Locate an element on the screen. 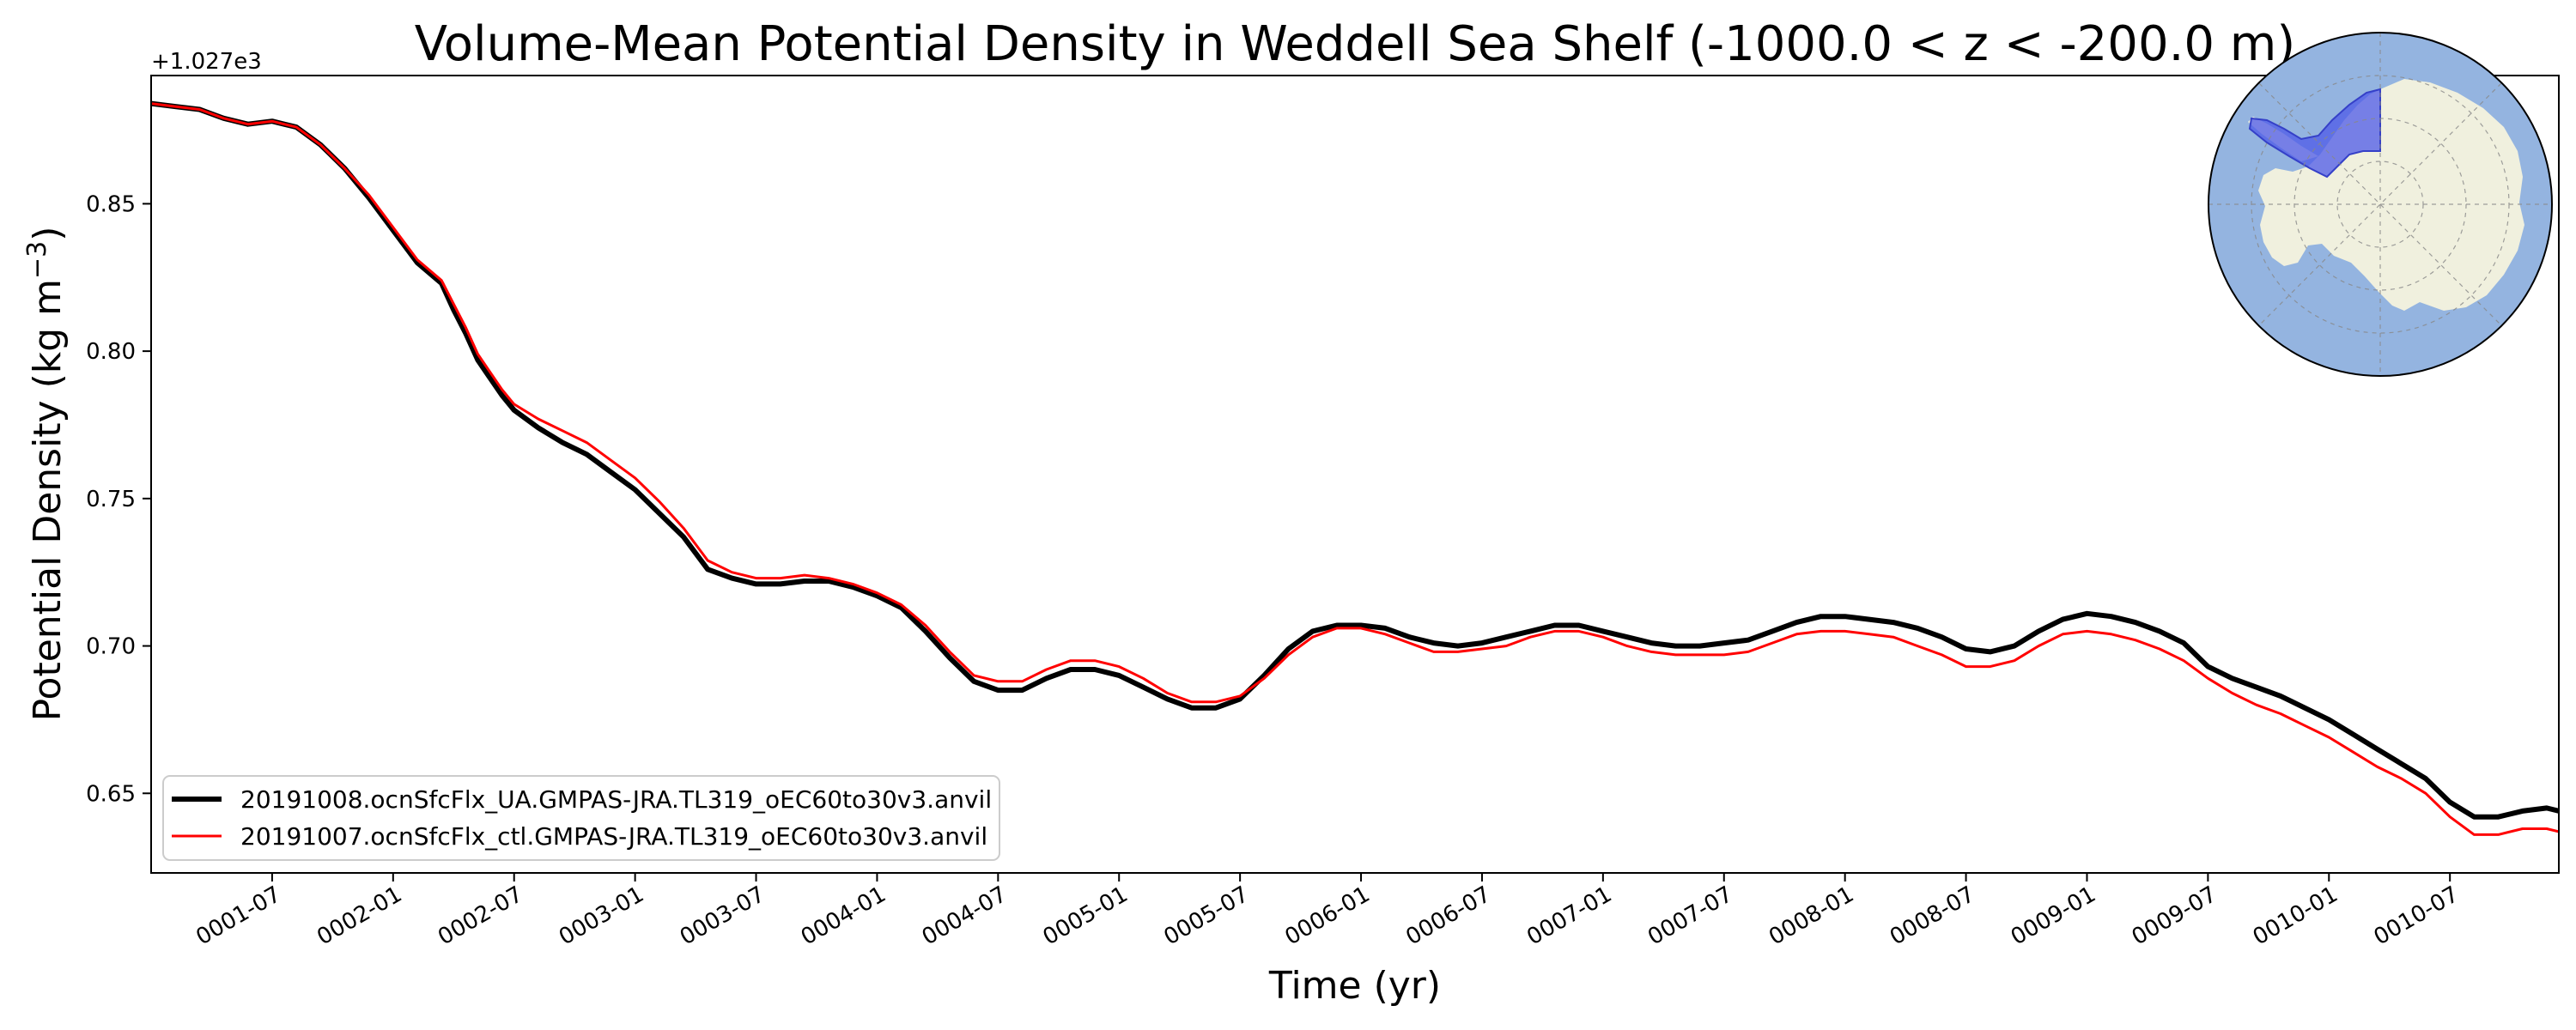 This screenshot has height=1030, width=2576. x-tick-label: 0008-01 is located at coordinates (1812, 916).